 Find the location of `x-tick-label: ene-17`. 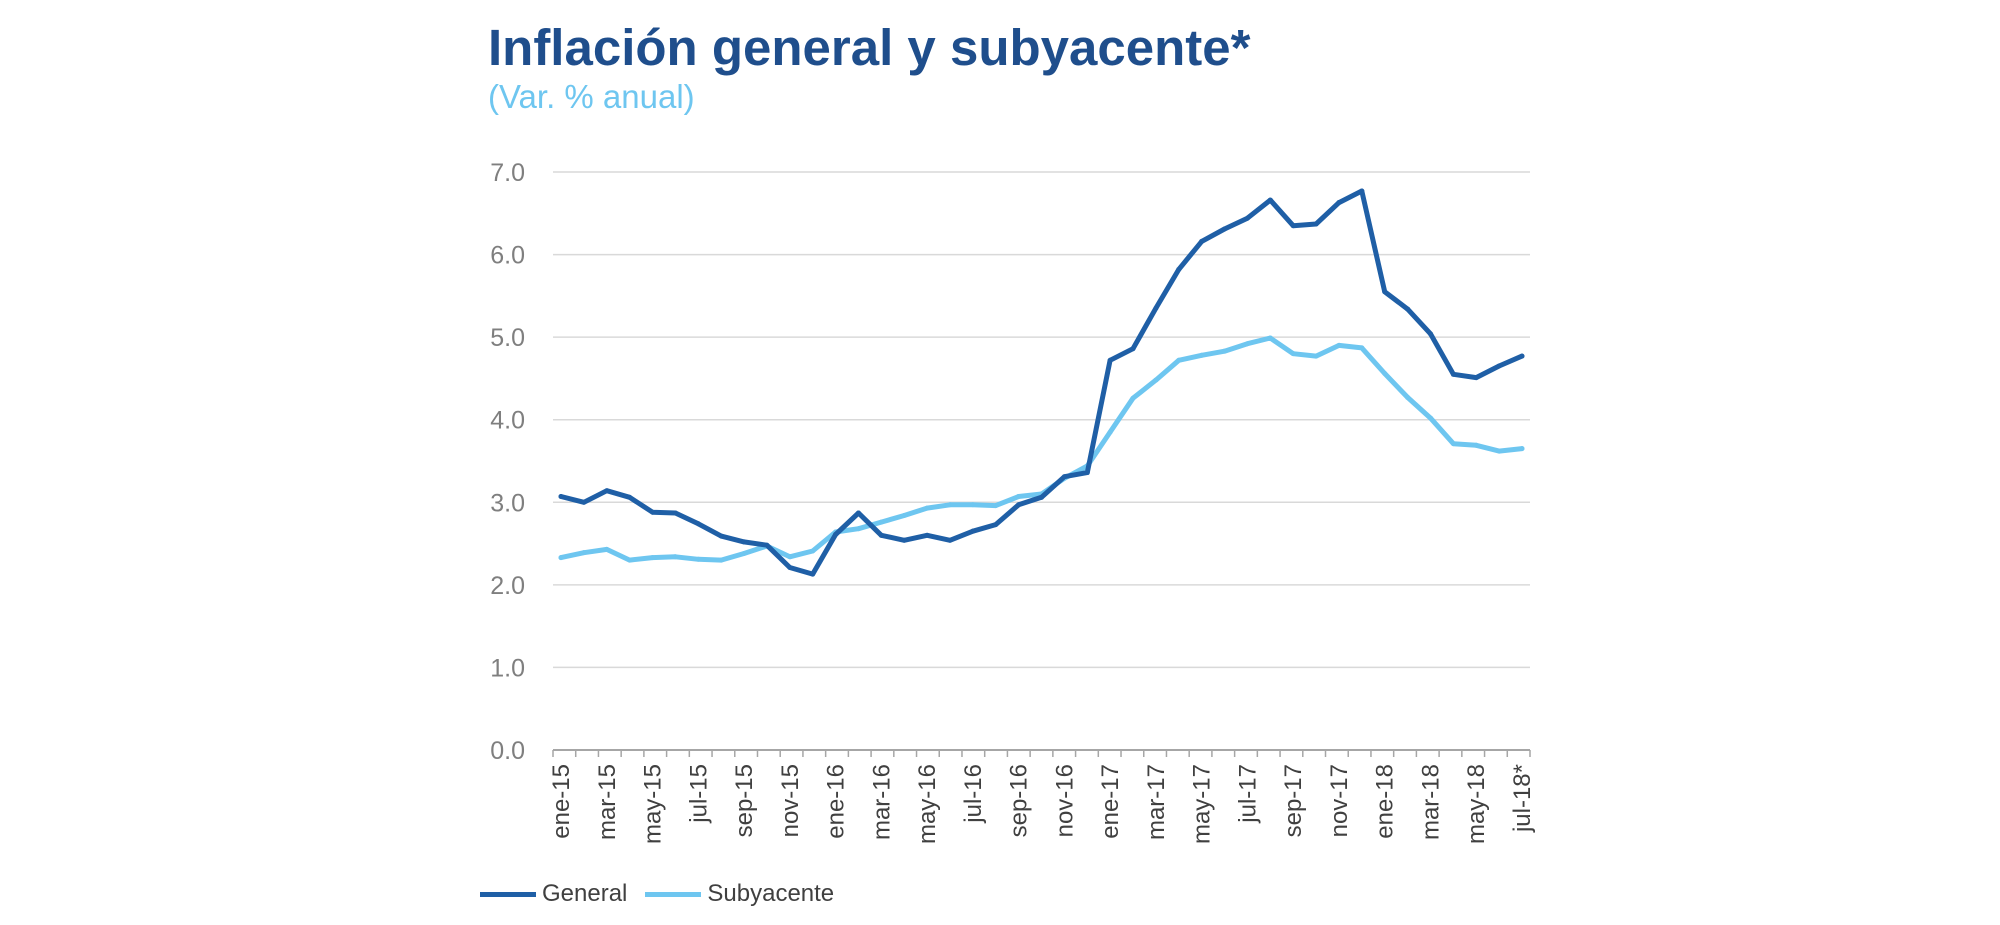

x-tick-label: ene-17 is located at coordinates (1110, 801).